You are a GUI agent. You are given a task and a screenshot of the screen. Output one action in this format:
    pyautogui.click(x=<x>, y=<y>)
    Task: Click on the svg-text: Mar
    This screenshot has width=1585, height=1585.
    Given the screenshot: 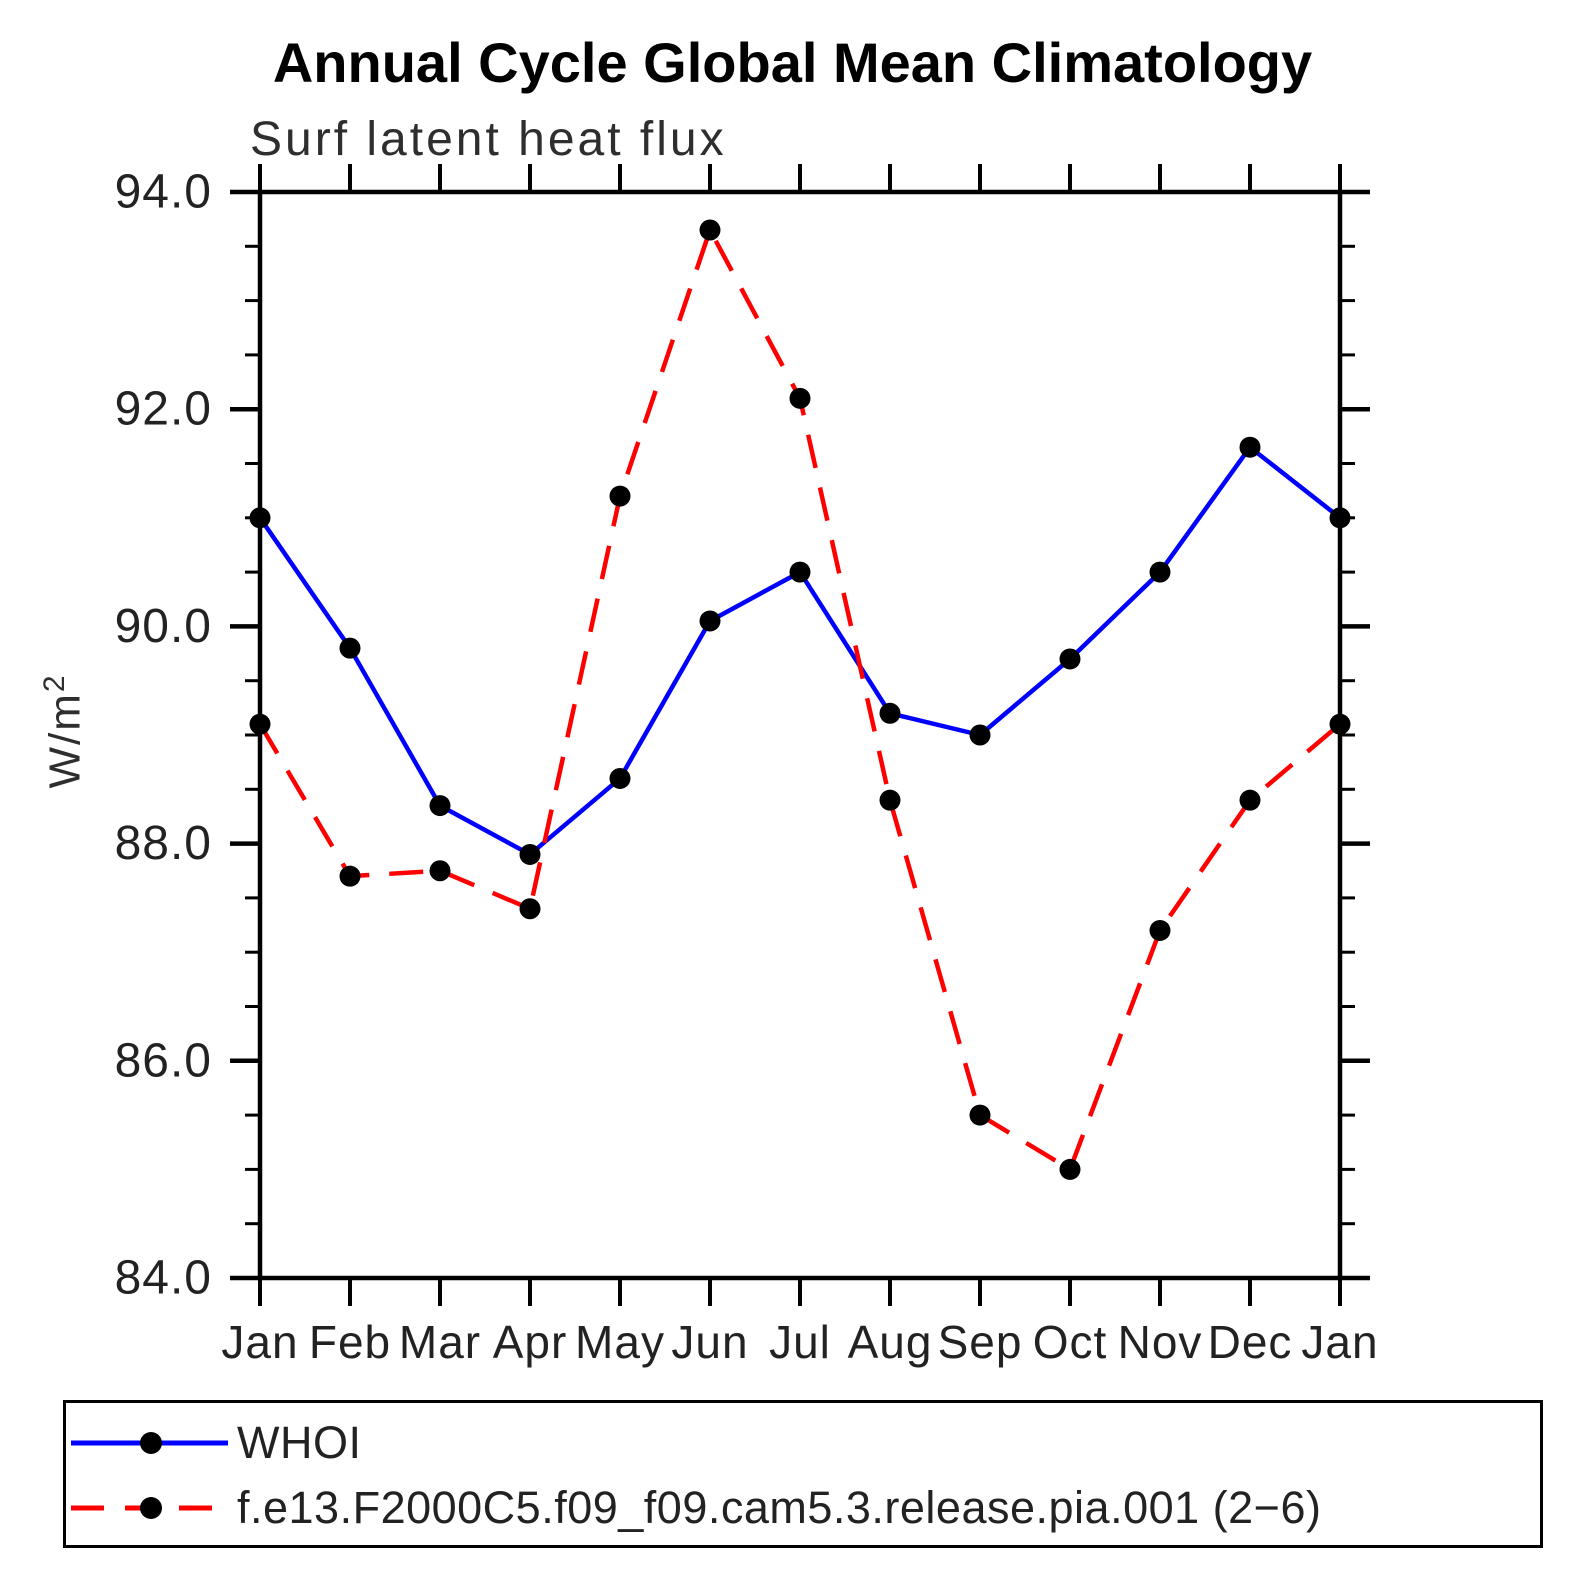 What is the action you would take?
    pyautogui.click(x=440, y=1342)
    